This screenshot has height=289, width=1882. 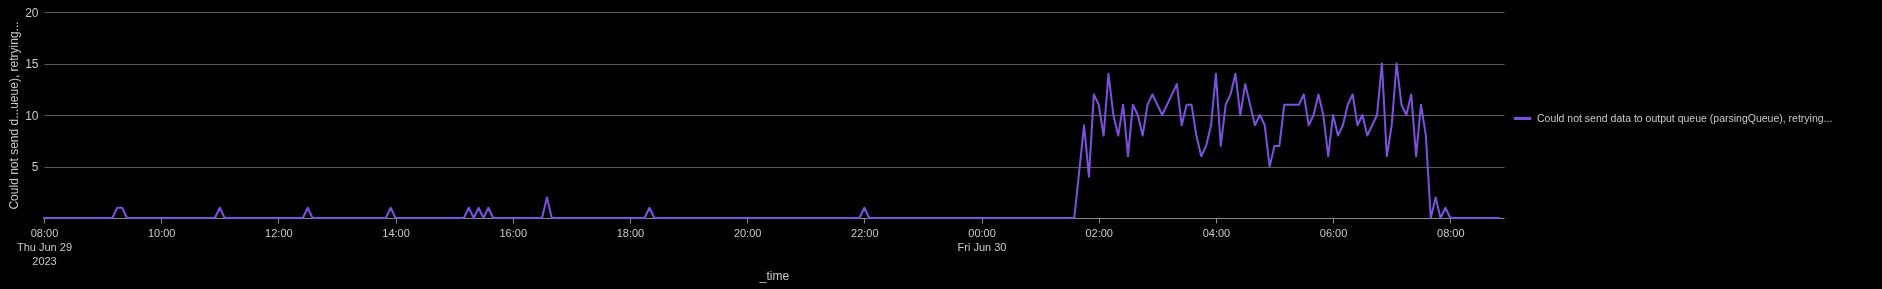 I want to click on x-tick-label: 10:00, so click(x=161, y=232).